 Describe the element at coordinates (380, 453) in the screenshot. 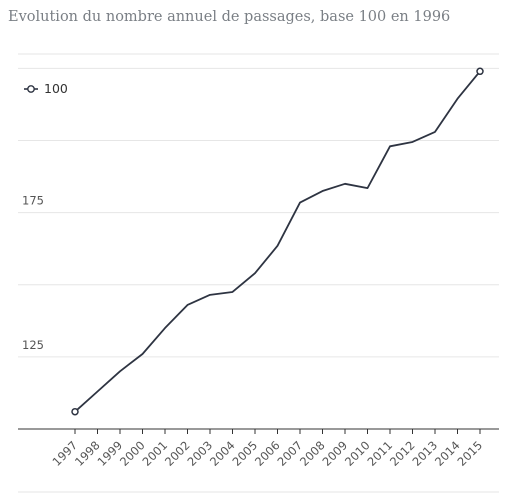

I see `x-tick-label: 2011` at that location.